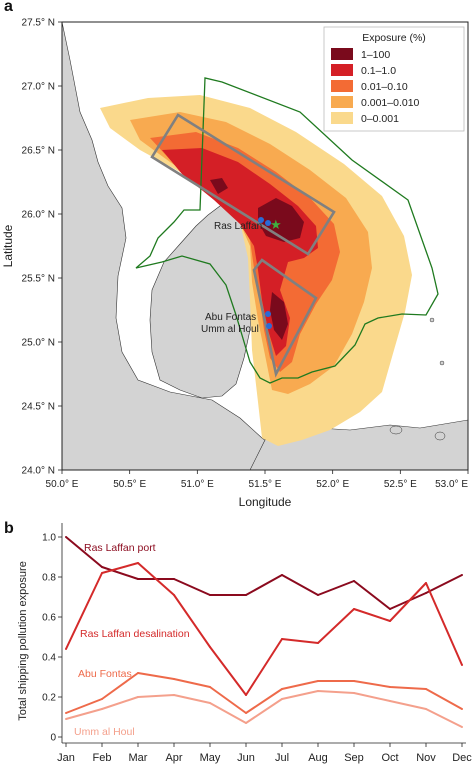 This screenshot has width=474, height=779. Describe the element at coordinates (8, 245) in the screenshot. I see `map-ylabel: Latitude` at that location.